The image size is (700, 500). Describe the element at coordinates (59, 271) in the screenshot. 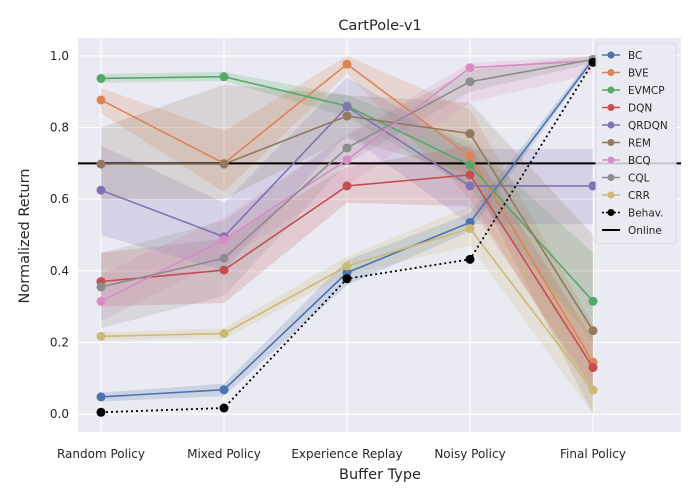

I see `y-tick-label: 0.4` at that location.